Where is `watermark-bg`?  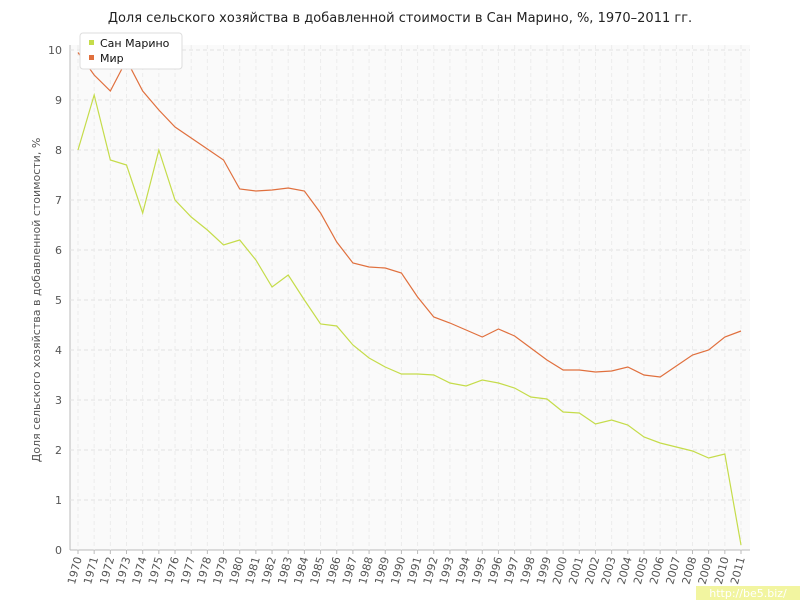
watermark-bg is located at coordinates (748, 593).